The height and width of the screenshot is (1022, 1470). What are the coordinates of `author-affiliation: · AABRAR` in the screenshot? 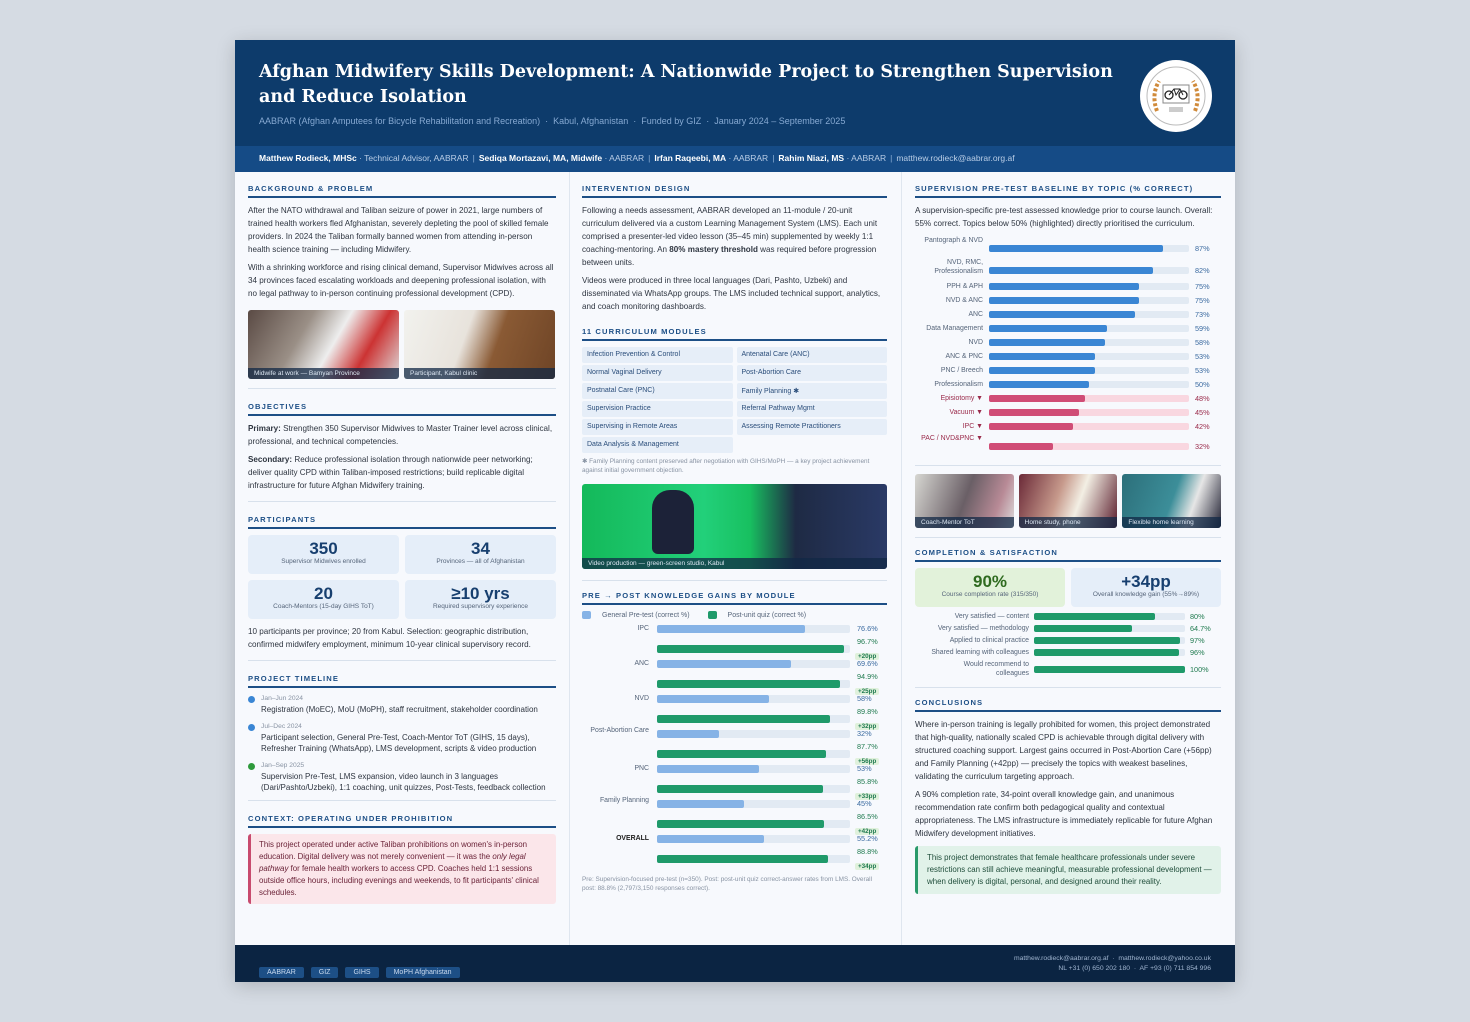 It's located at (747, 158).